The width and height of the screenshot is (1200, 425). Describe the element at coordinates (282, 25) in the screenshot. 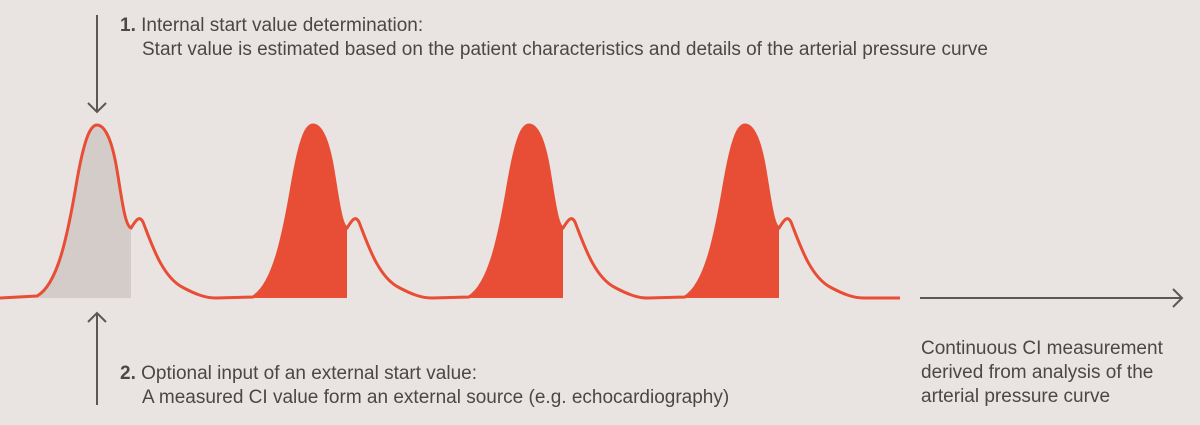

I see `step1-title: Internal start value determination:` at that location.